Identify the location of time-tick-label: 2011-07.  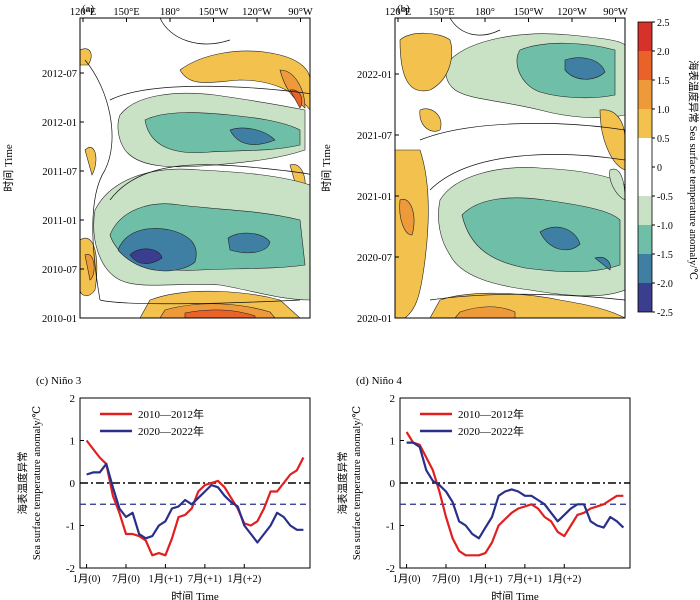
(59, 172).